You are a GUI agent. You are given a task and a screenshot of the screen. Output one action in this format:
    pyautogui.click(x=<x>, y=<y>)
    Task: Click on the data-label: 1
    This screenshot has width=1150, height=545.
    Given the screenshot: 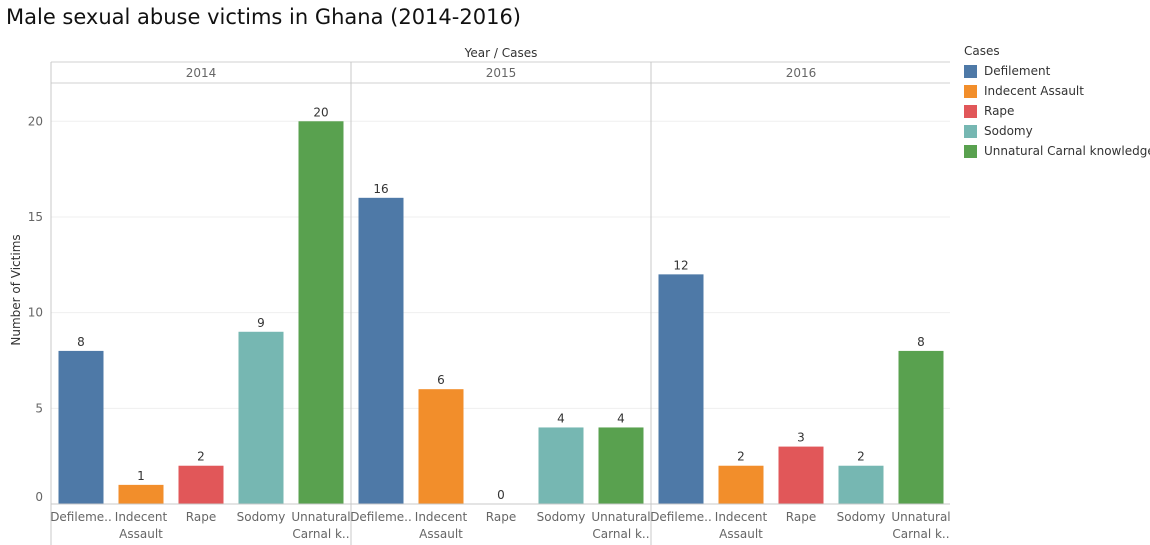 What is the action you would take?
    pyautogui.click(x=141, y=476)
    